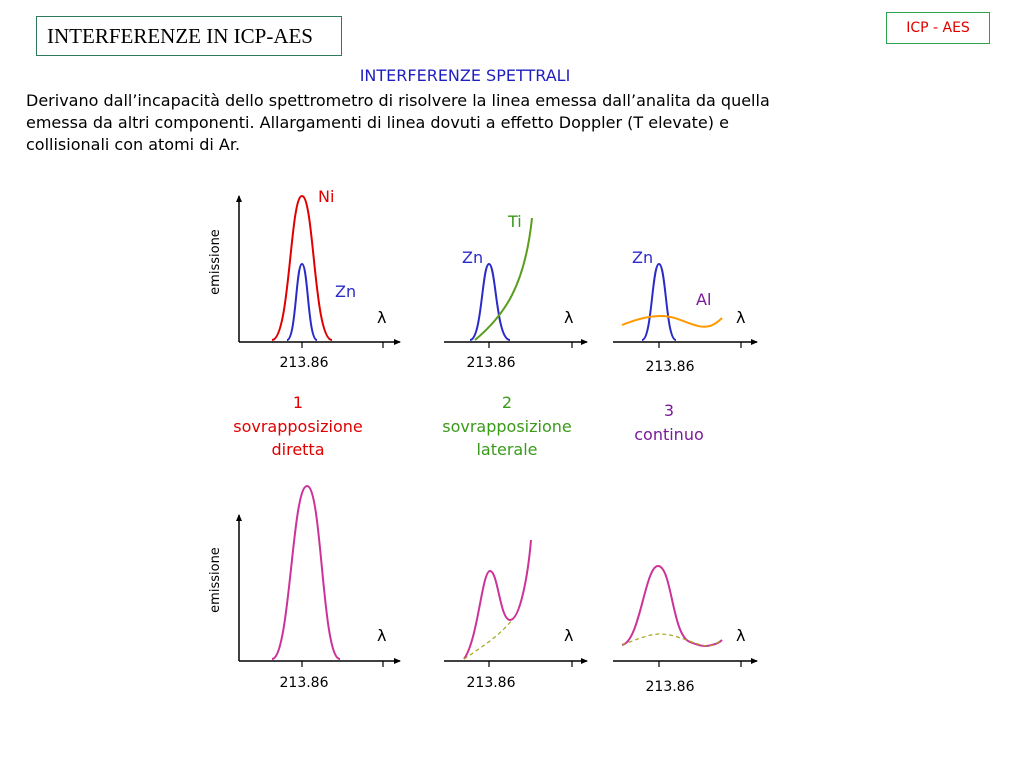 The width and height of the screenshot is (1024, 768). I want to click on panel-2-bottom: λ 213.86, so click(516, 615).